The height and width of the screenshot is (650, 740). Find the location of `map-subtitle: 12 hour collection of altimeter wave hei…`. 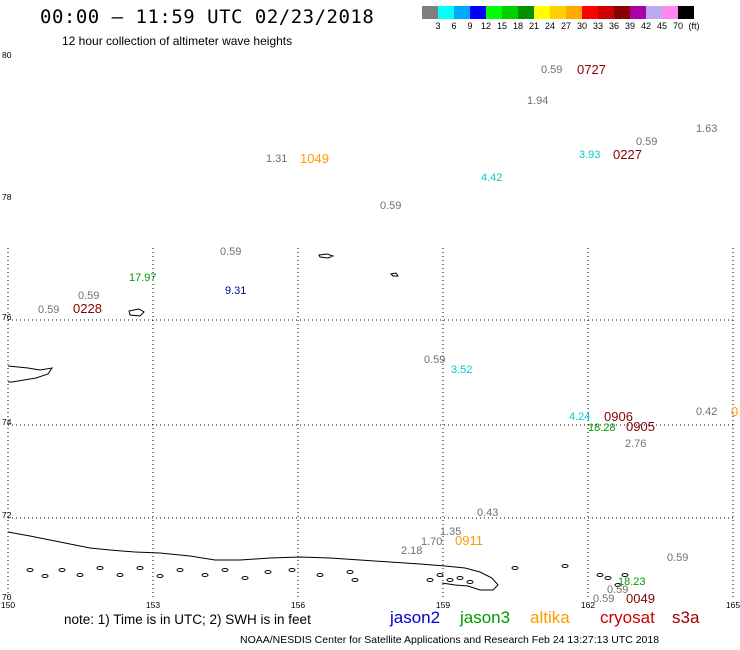

map-subtitle: 12 hour collection of altimeter wave hei… is located at coordinates (177, 41).